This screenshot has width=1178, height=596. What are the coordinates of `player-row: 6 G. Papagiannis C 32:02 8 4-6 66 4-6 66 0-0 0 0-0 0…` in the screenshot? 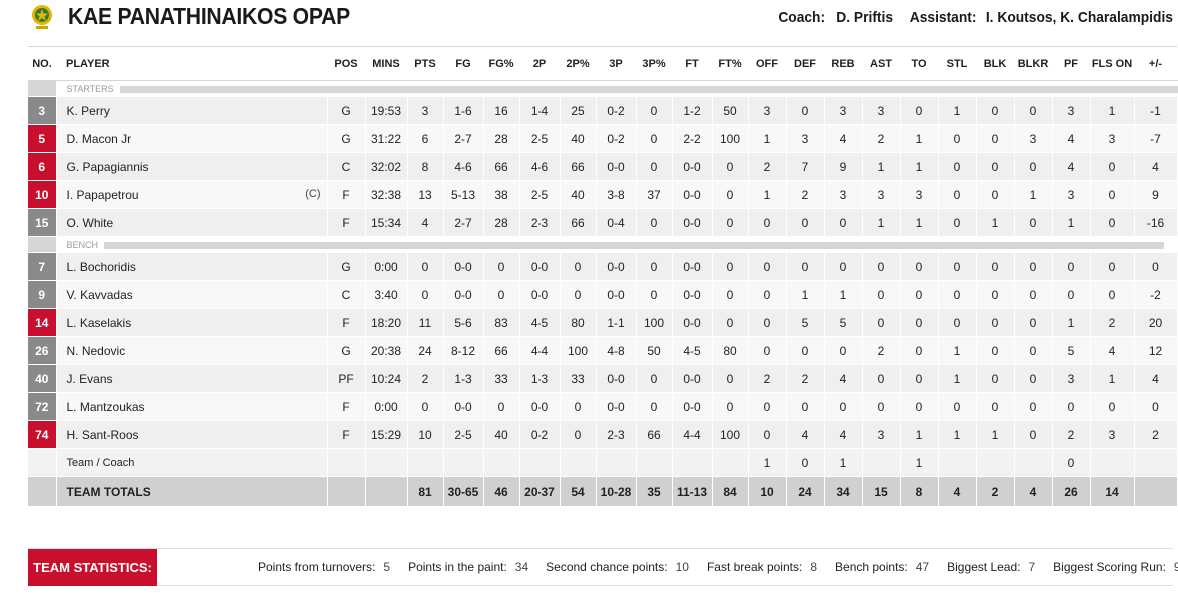 It's located at (602, 167).